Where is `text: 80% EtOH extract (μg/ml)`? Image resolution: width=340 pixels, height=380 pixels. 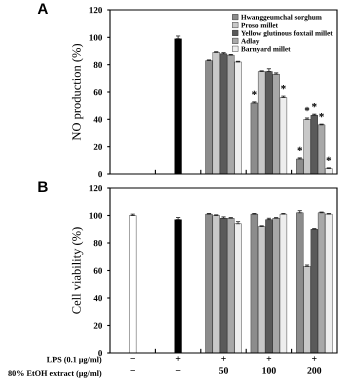
text: 80% EtOH extract (μg/ml) is located at coordinates (55, 374).